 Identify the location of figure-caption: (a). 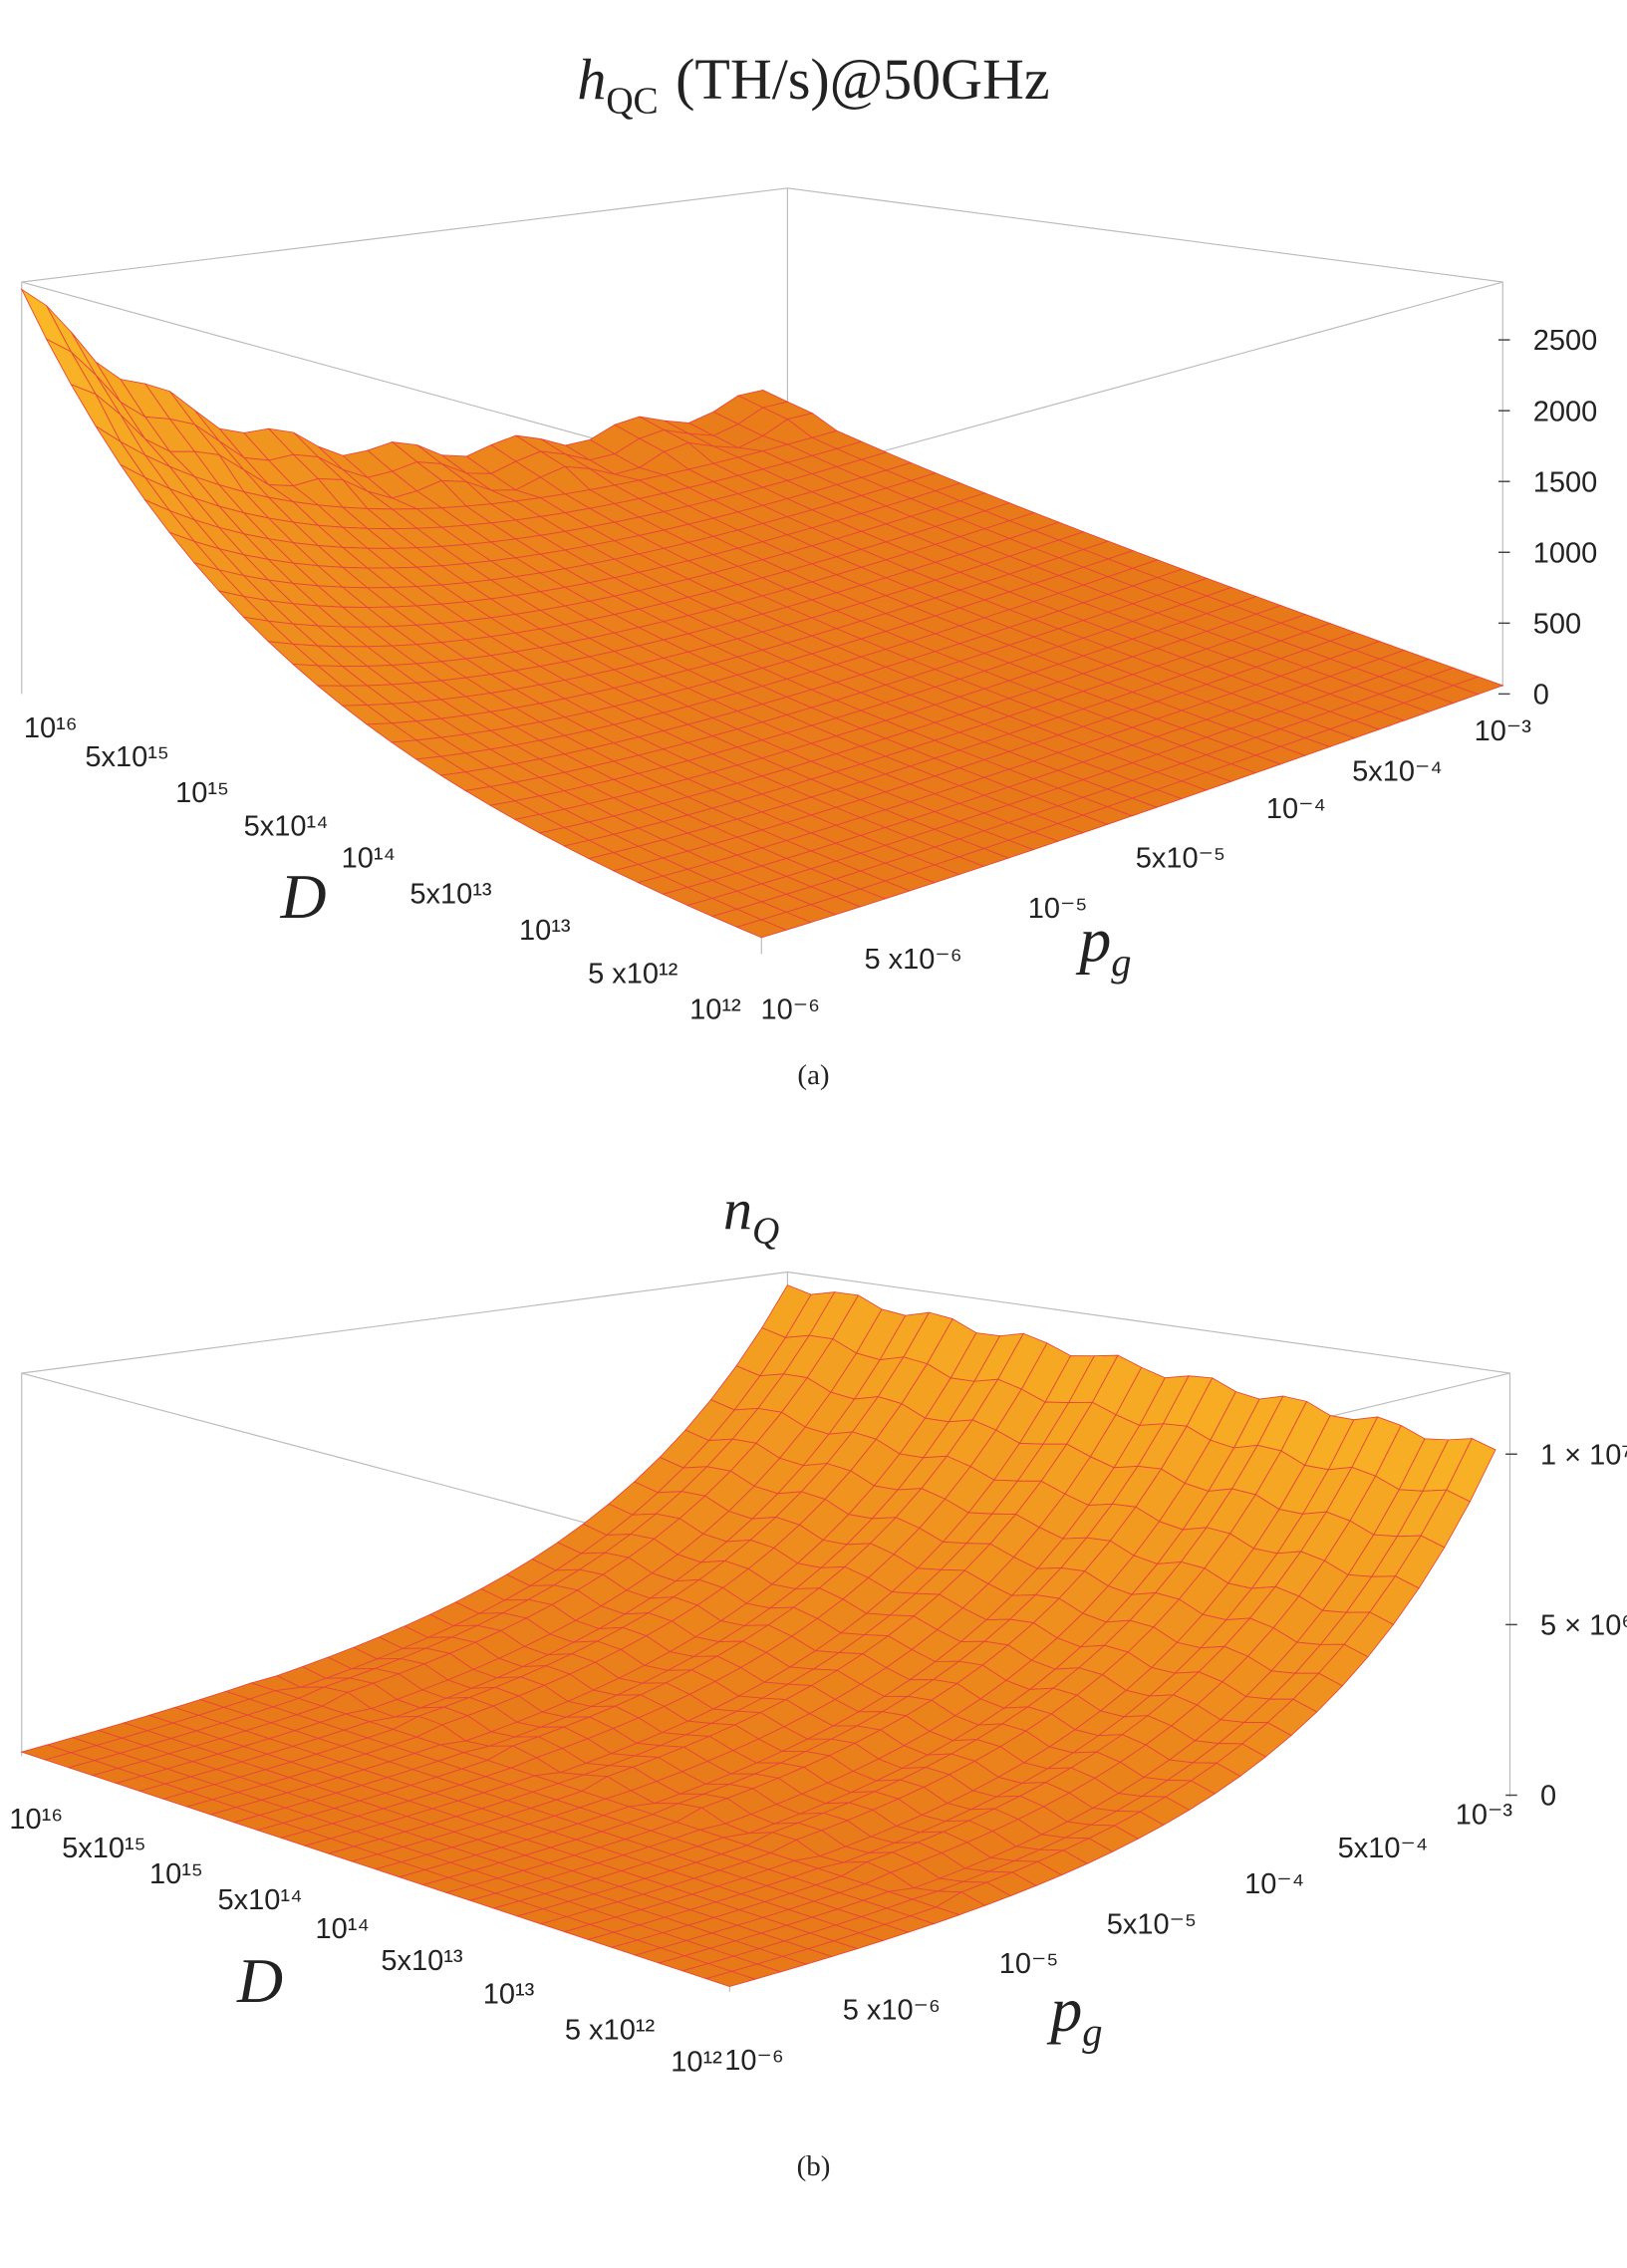
(813, 1075).